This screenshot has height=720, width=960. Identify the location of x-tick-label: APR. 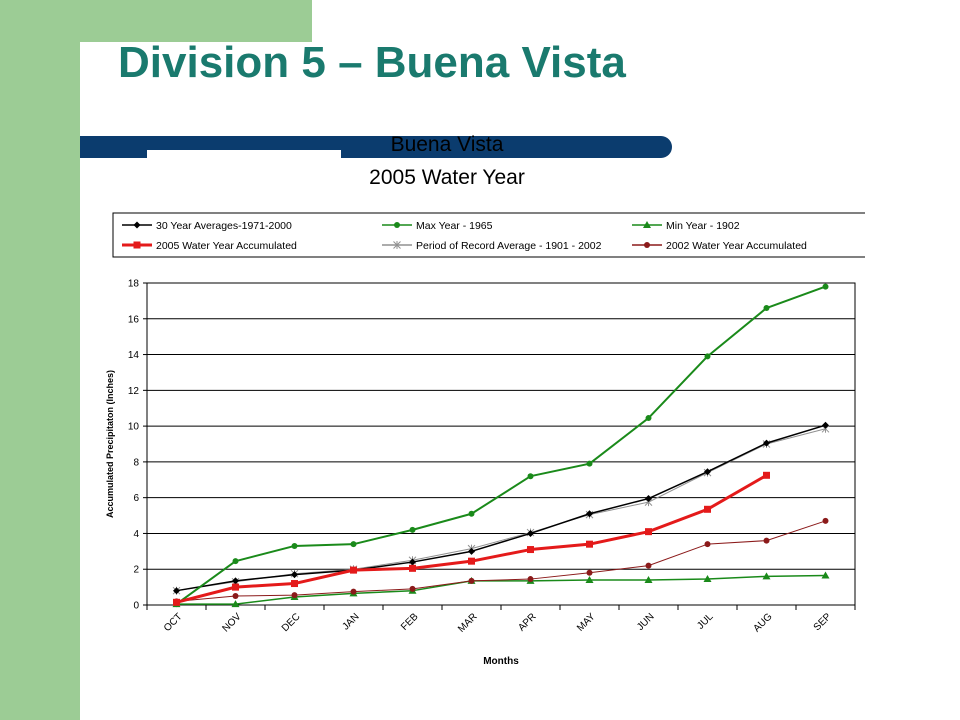
(527, 622).